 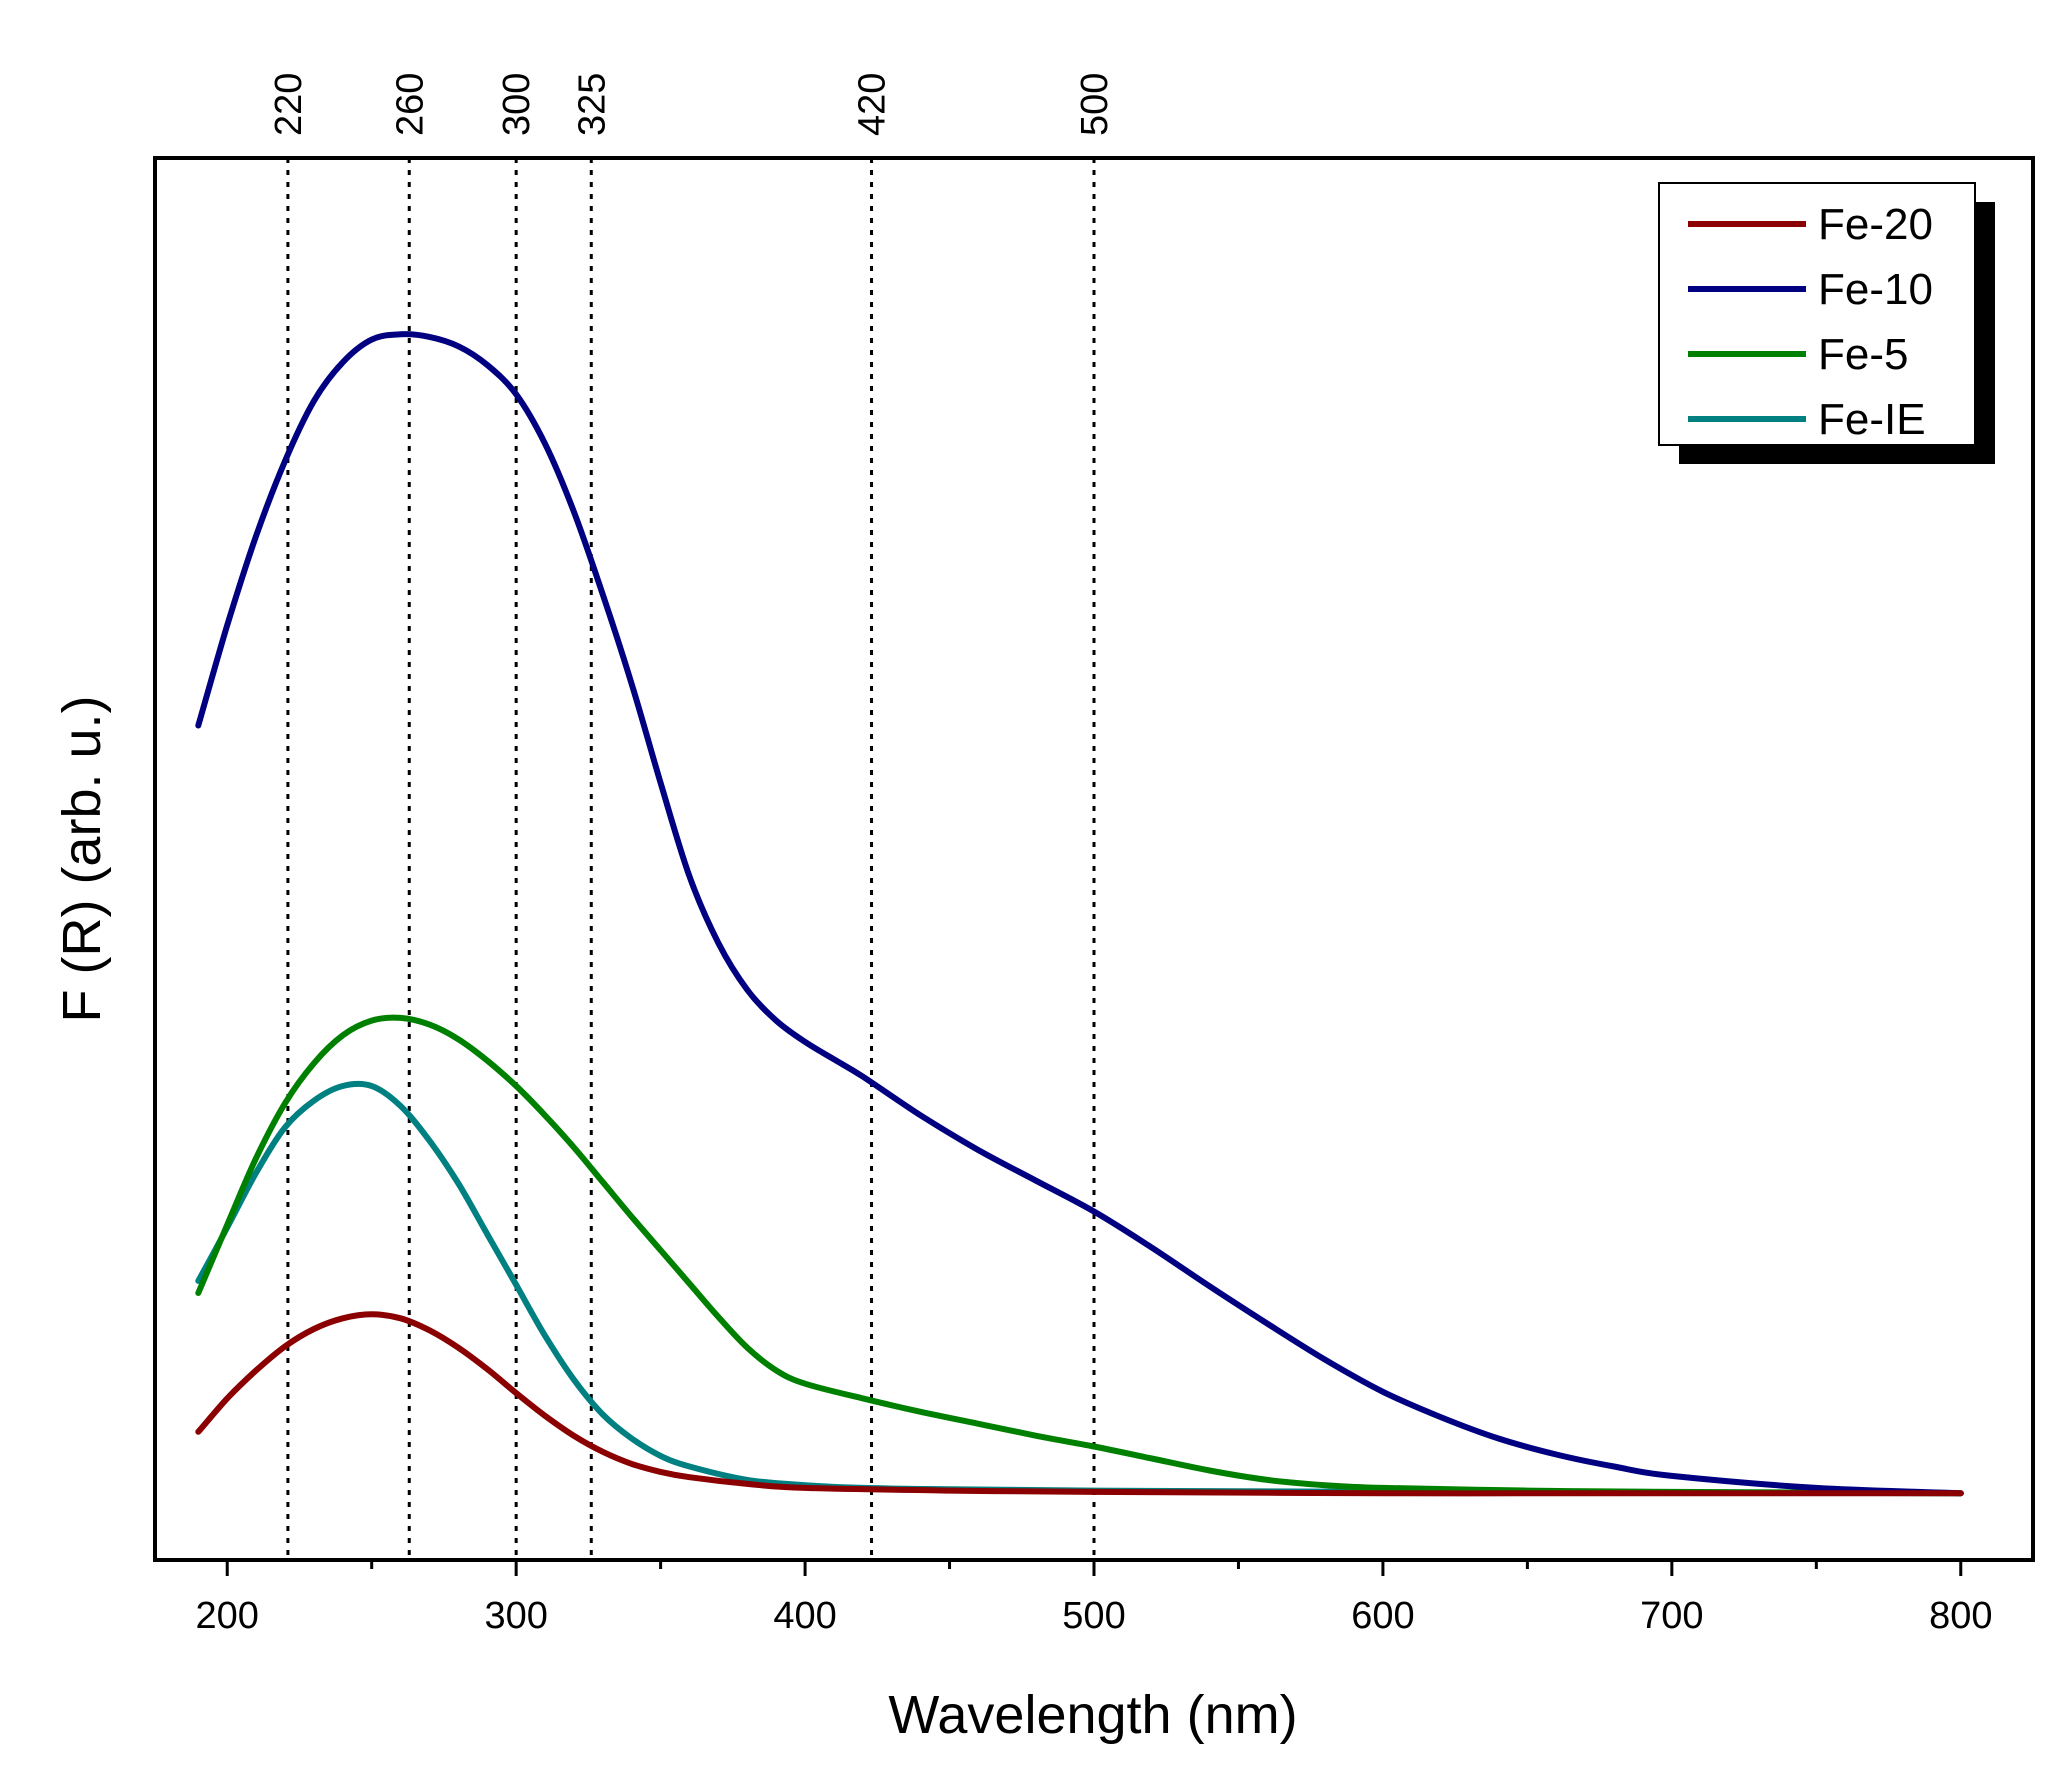 What do you see at coordinates (692, 104) in the screenshot?
I see `reference-line-labels: 220 260 300 325 420 500` at bounding box center [692, 104].